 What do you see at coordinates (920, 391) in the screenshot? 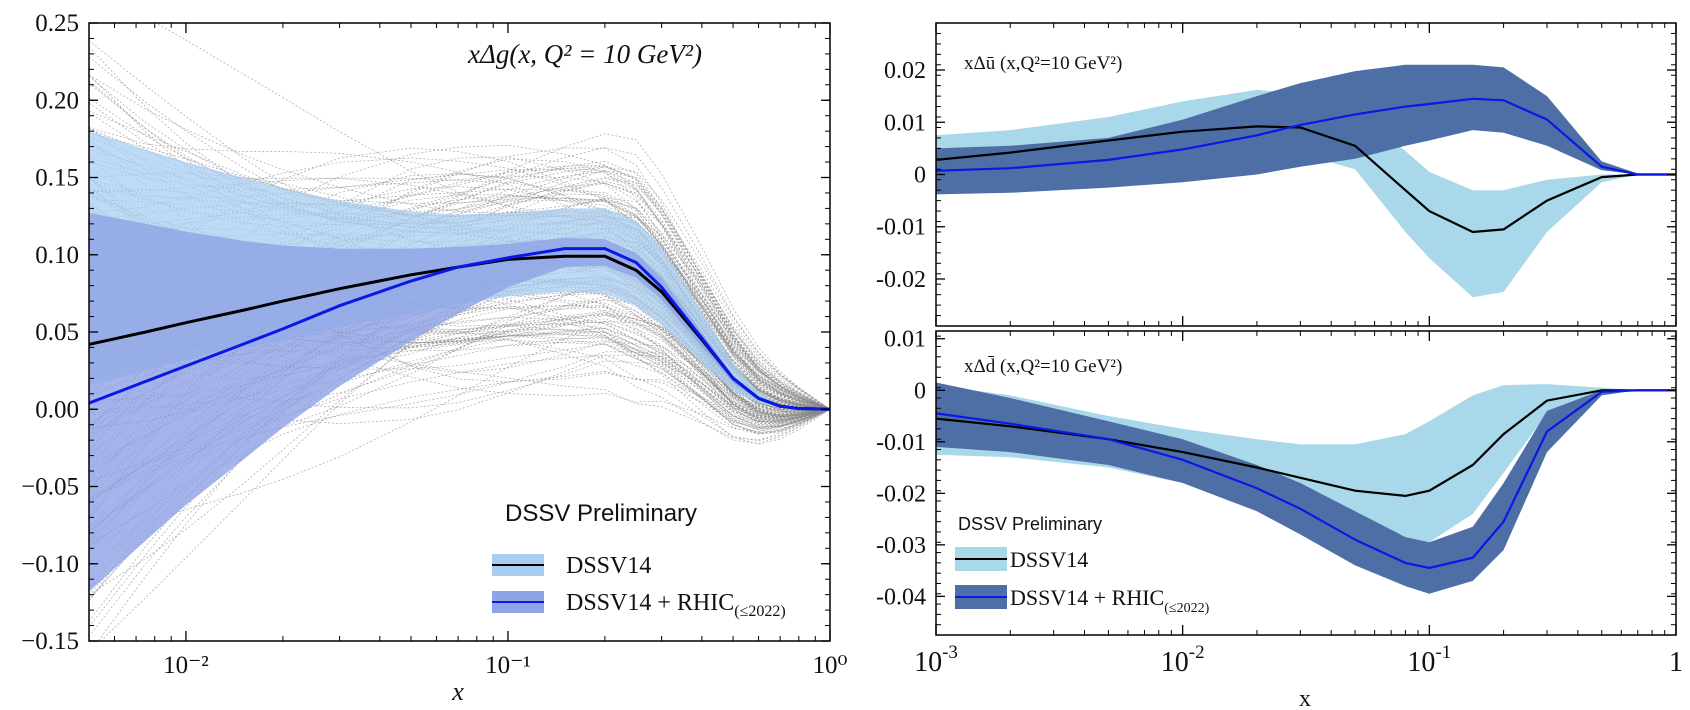
I see `rb-ytick-label: 0` at bounding box center [920, 391].